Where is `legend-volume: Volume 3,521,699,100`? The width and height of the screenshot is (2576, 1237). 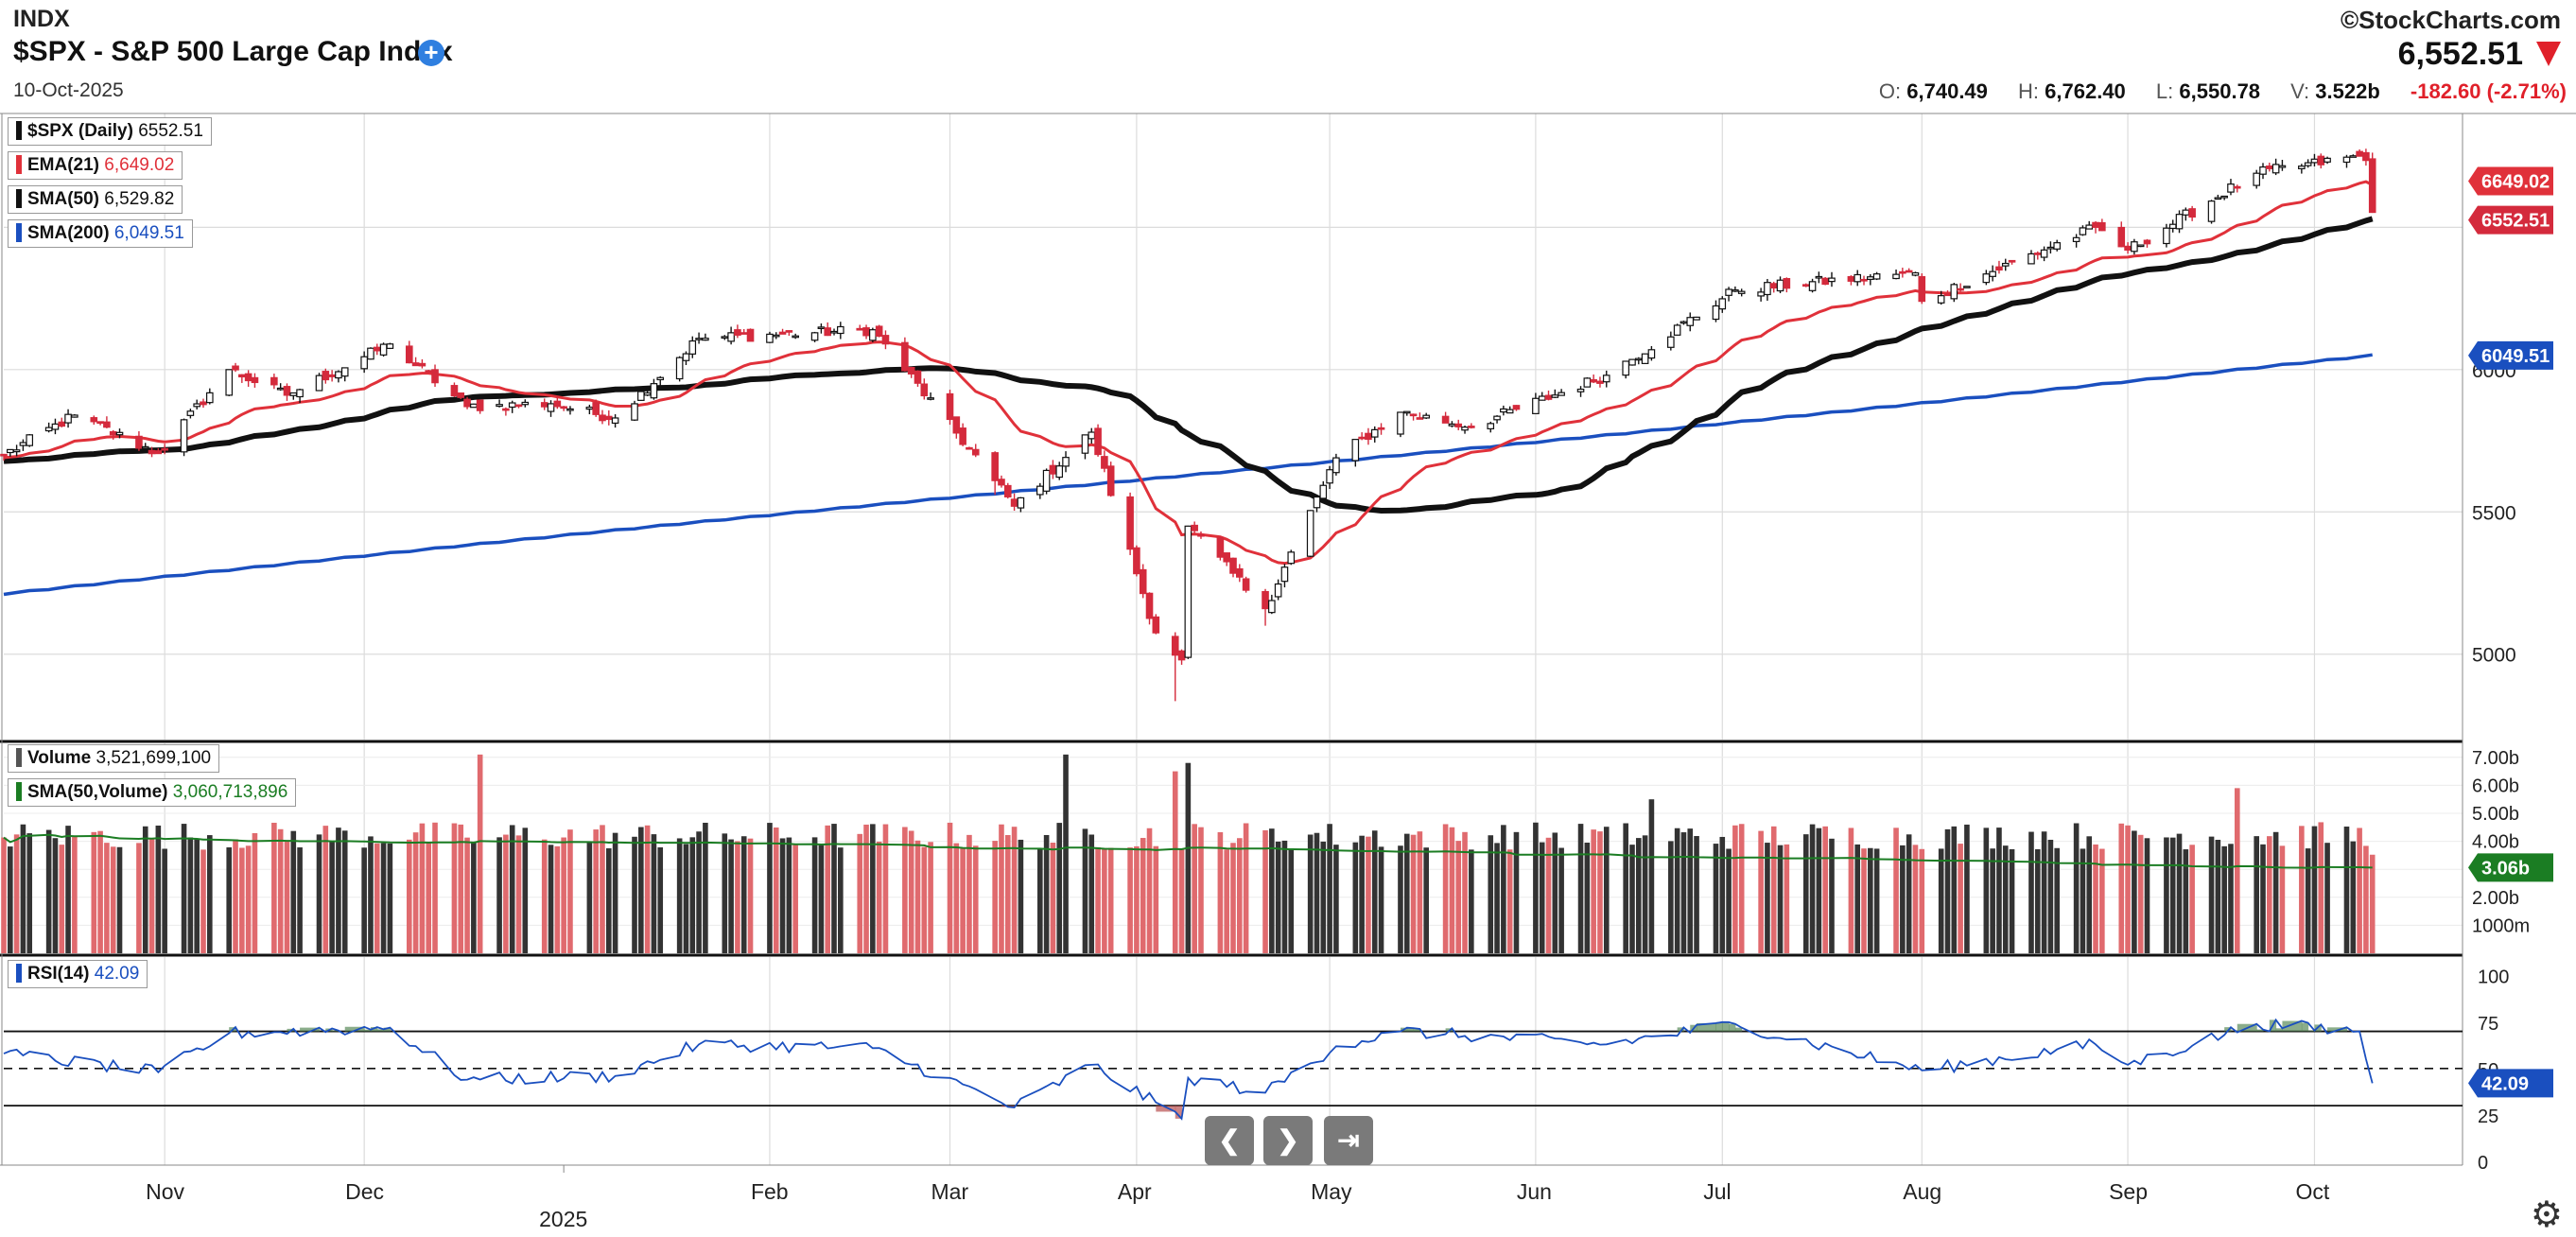 legend-volume: Volume 3,521,699,100 is located at coordinates (114, 758).